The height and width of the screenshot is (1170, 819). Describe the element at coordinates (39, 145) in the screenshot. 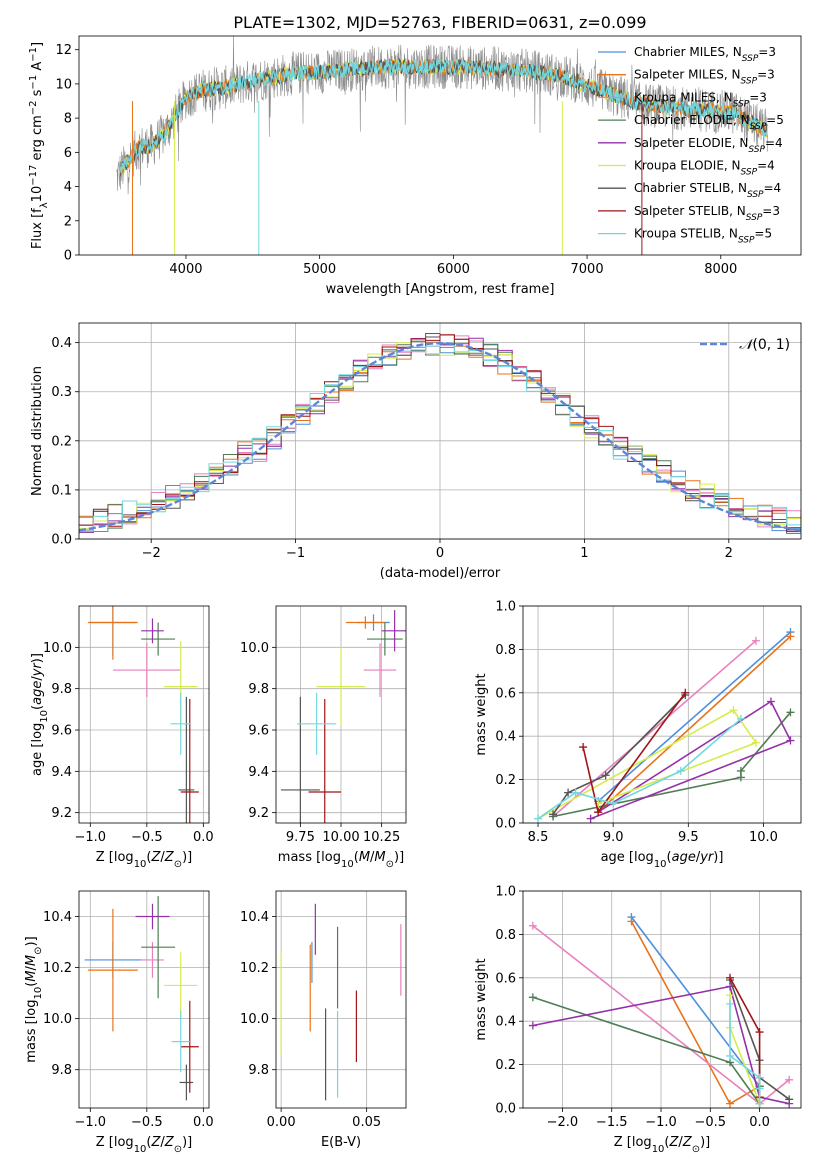

I see `y-axis-label: Flux [fλ10−17 erg cm−2 s−1 A−1]` at that location.